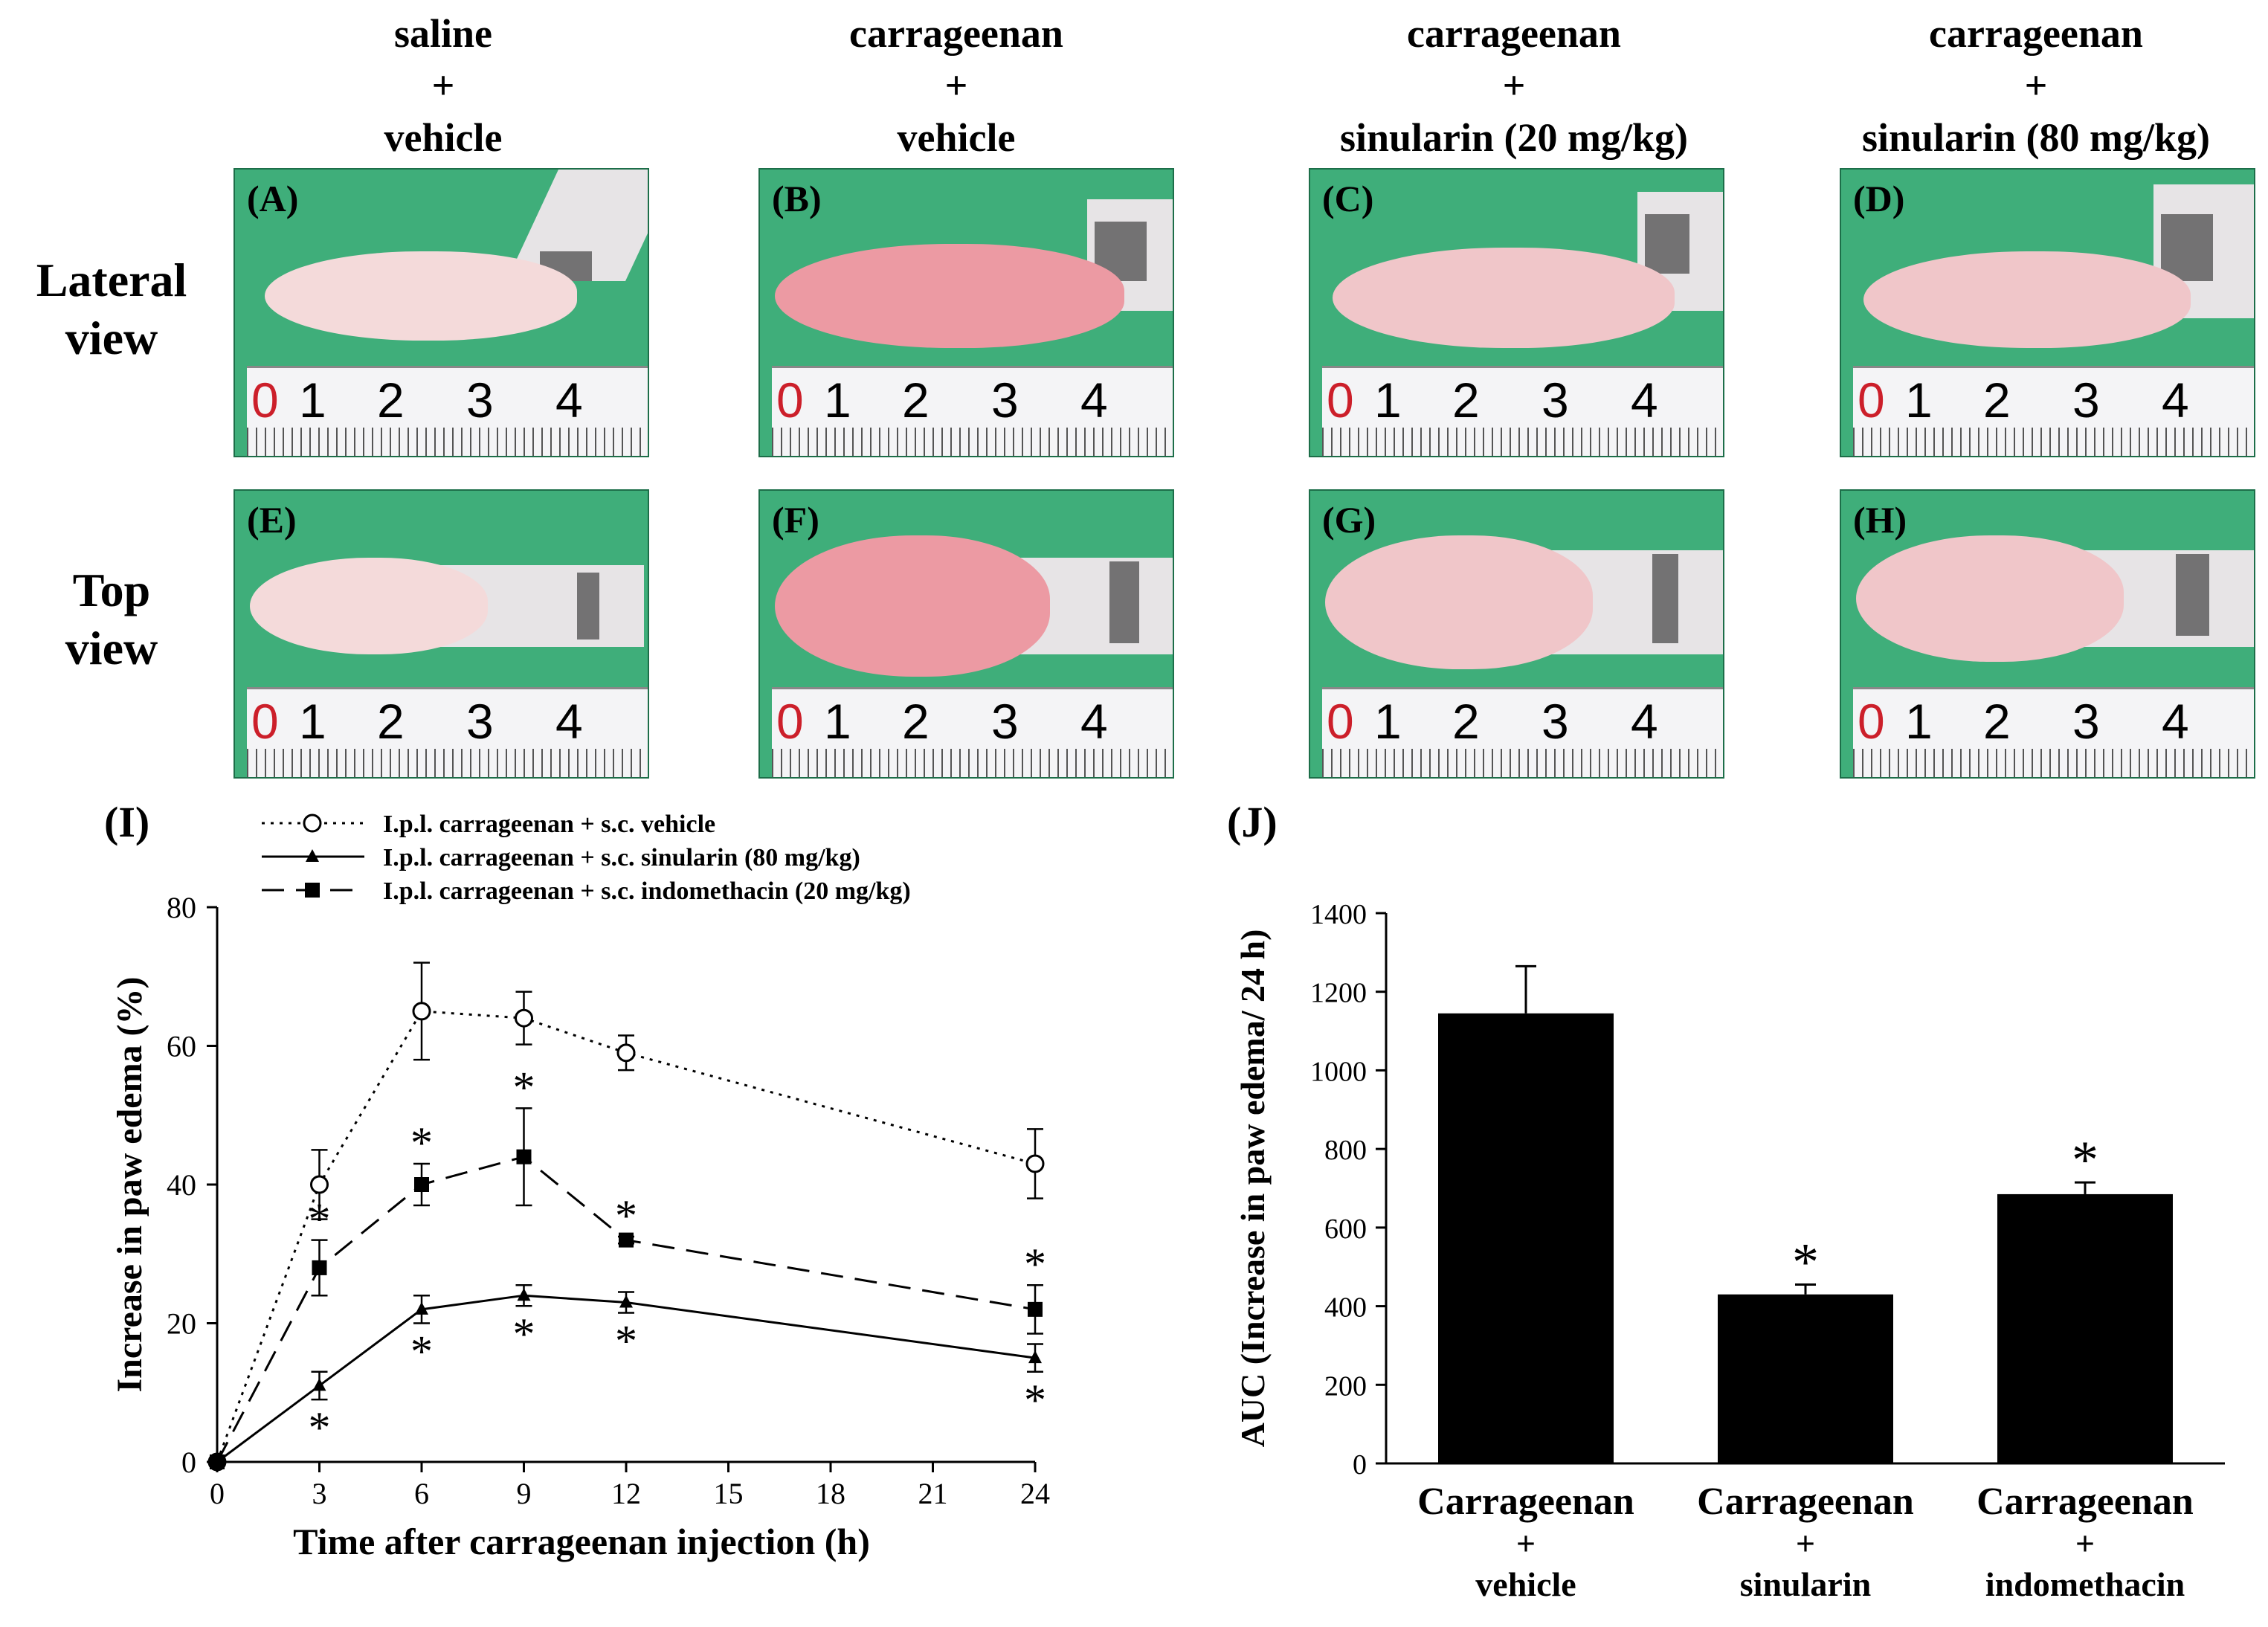 The image size is (2268, 1627). I want to click on x-tick-label: 24, so click(1035, 1494).